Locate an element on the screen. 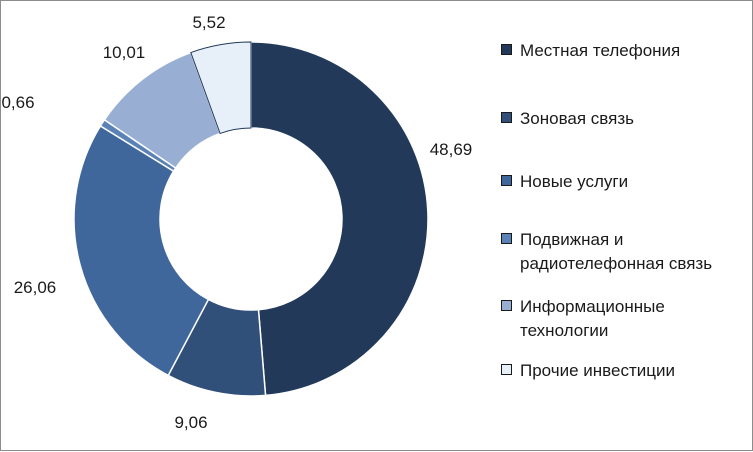  legend-label-line: Зоновая связь is located at coordinates (577, 118).